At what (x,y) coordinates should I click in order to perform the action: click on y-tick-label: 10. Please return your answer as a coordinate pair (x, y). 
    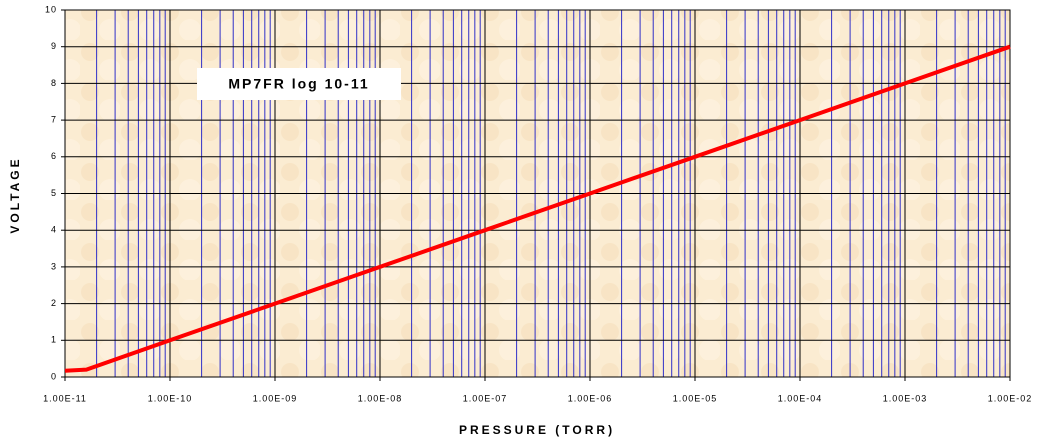
    Looking at the image, I should click on (51, 9).